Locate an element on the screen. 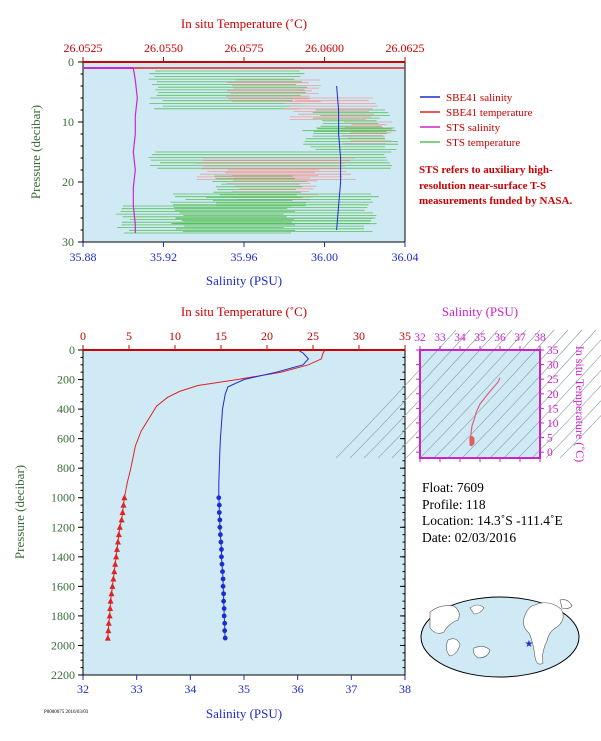 The height and width of the screenshot is (741, 601). sbe41-salinity-line is located at coordinates (264, 494).